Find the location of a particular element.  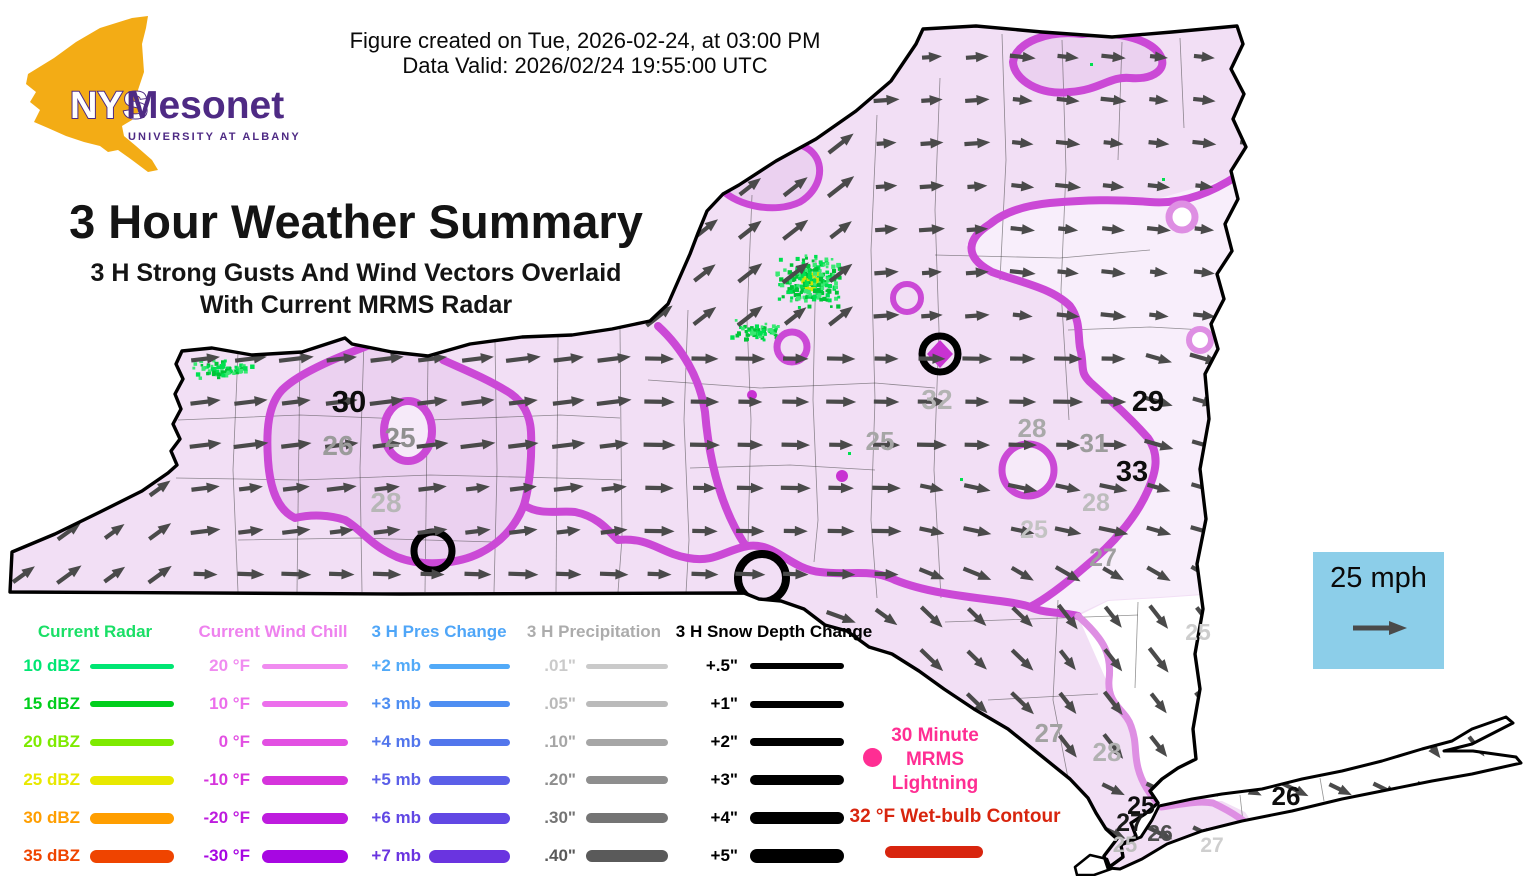

ny-state-logo-shape is located at coordinates (92, 94).